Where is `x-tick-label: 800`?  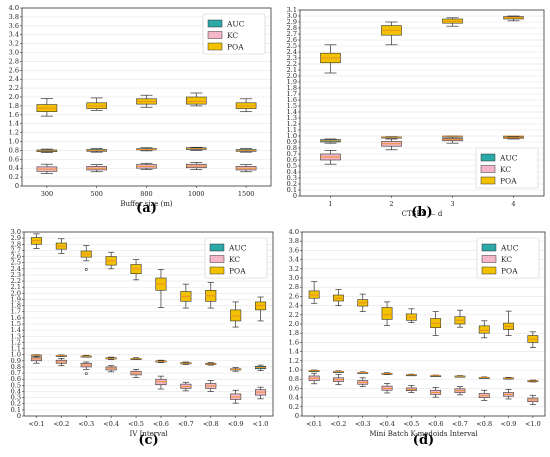 x-tick-label: 800 is located at coordinates (146, 194).